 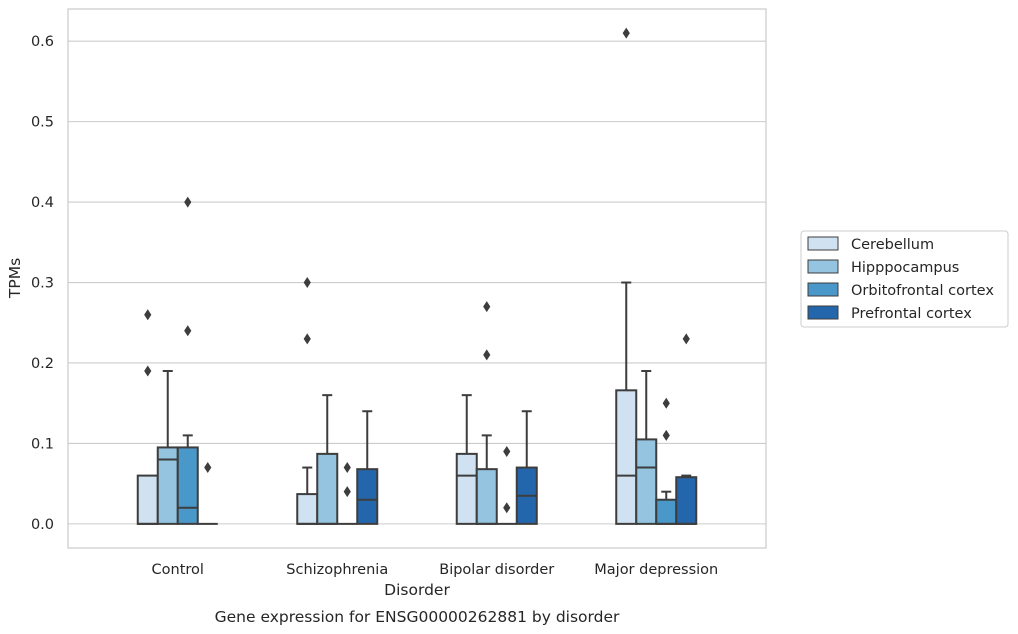 I want to click on legend-item: Hipppocampus, so click(x=883, y=267).